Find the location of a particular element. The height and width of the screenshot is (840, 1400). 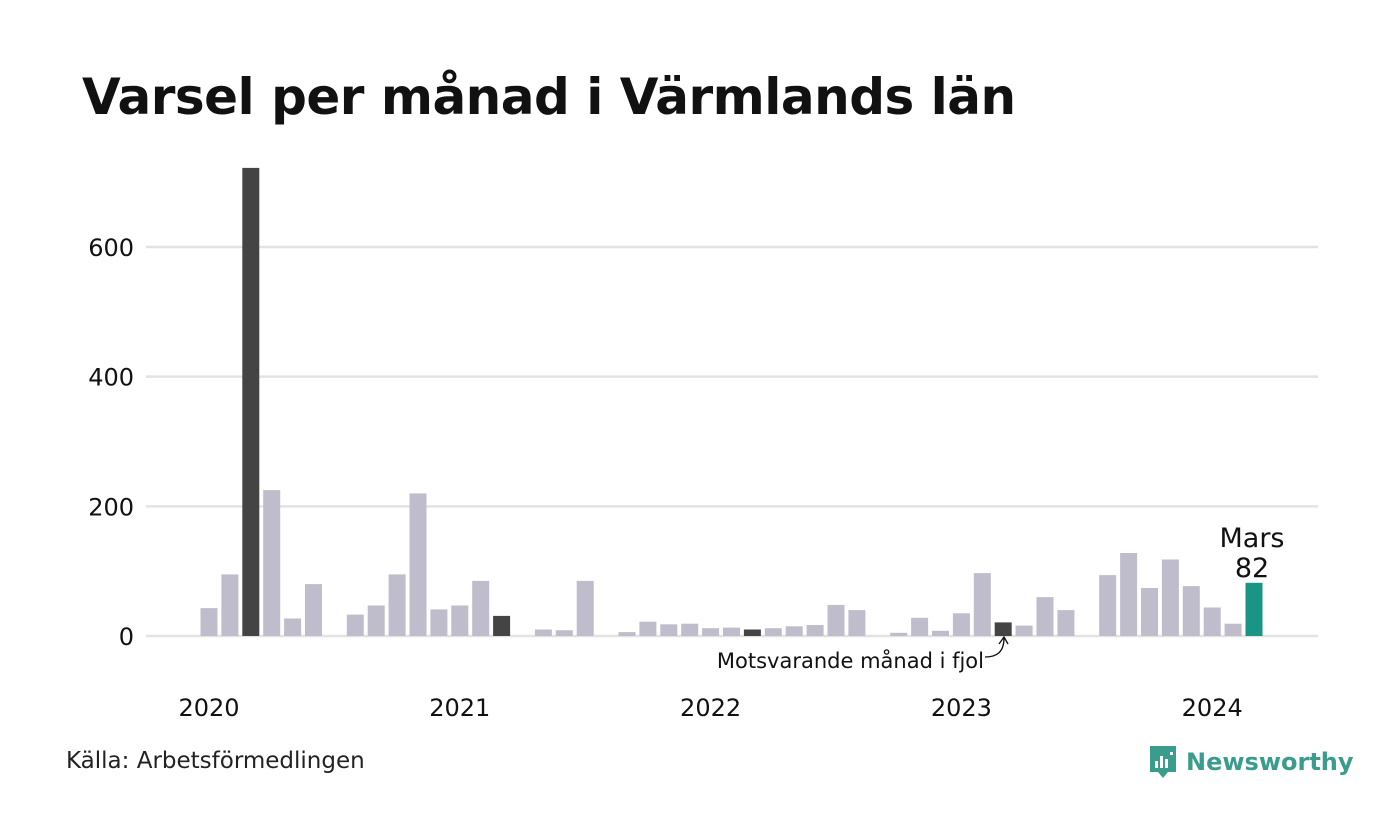

bar-highlight-current-month is located at coordinates (1254, 609).